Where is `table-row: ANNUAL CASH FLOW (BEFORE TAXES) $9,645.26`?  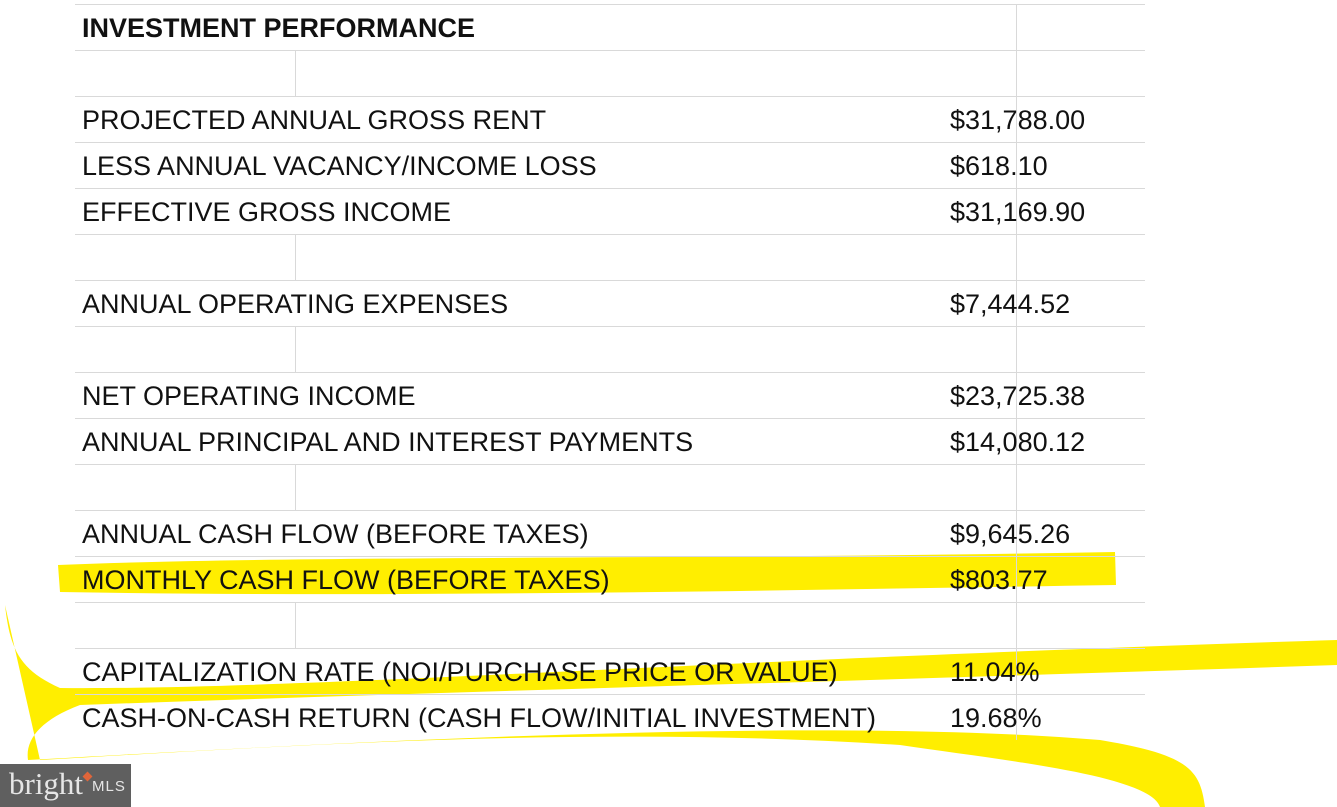 table-row: ANNUAL CASH FLOW (BEFORE TAXES) $9,645.26 is located at coordinates (610, 533).